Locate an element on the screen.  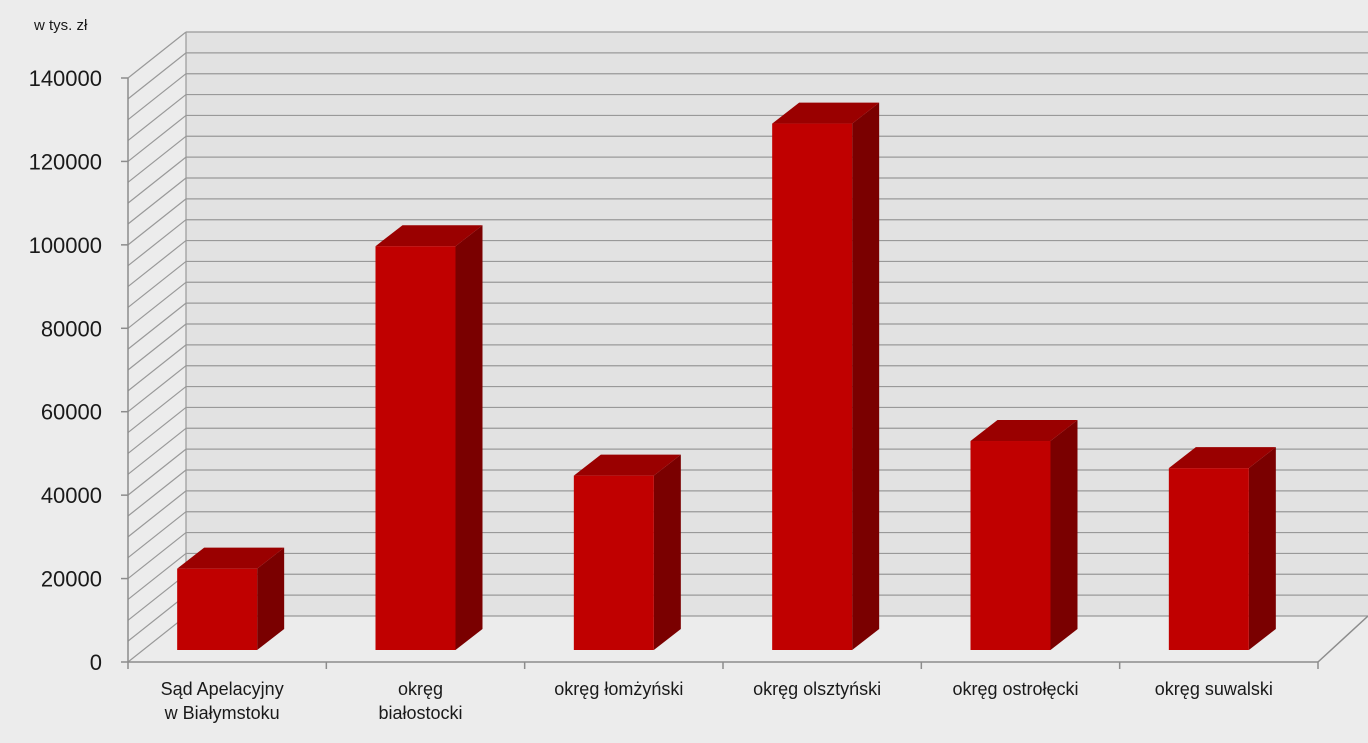
y-unit-label: w tys. zł is located at coordinates (60, 25).